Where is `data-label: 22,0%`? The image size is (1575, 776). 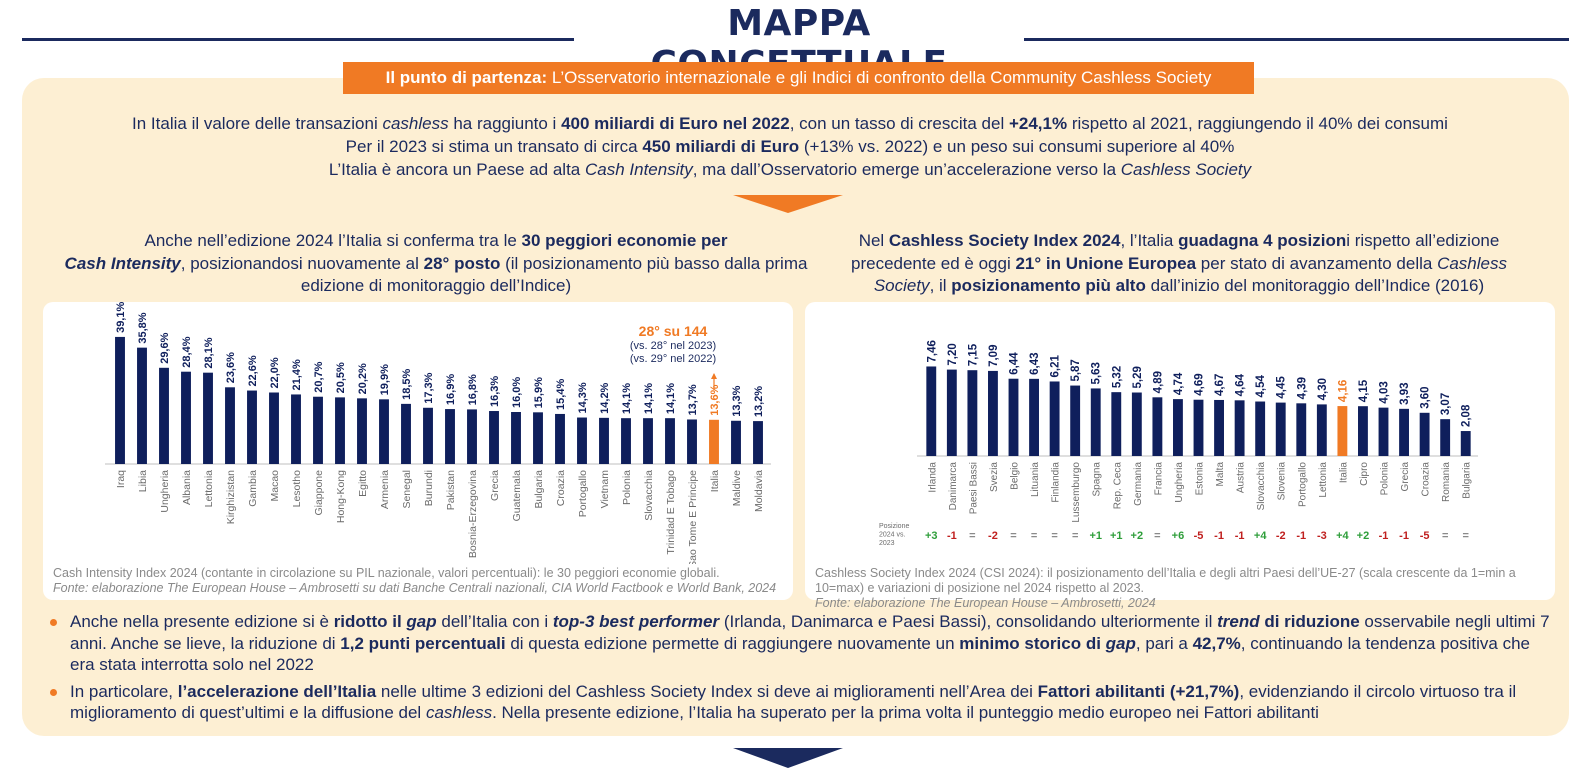 data-label: 22,0% is located at coordinates (275, 372).